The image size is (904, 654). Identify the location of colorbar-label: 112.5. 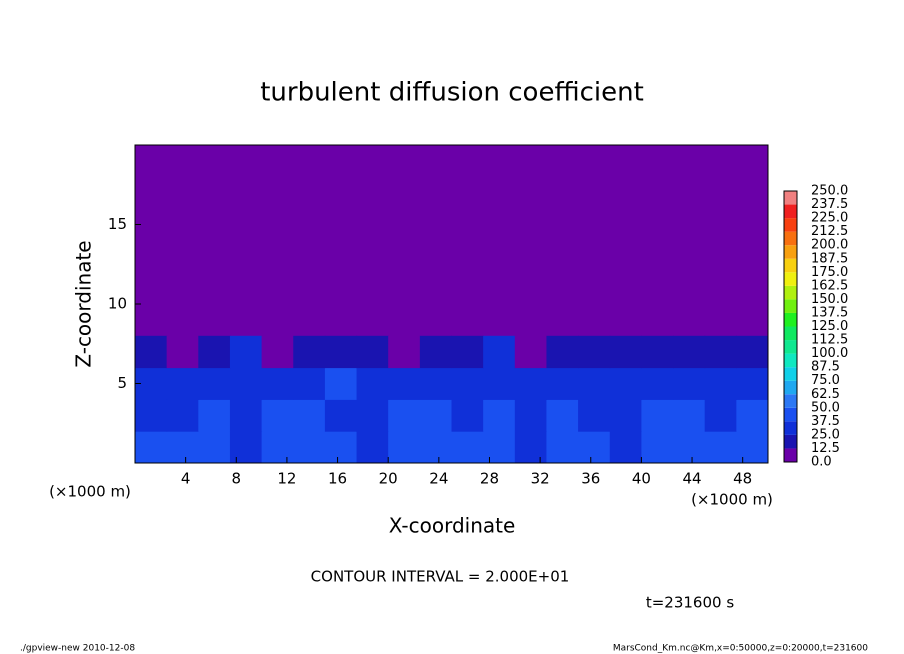
(829, 340).